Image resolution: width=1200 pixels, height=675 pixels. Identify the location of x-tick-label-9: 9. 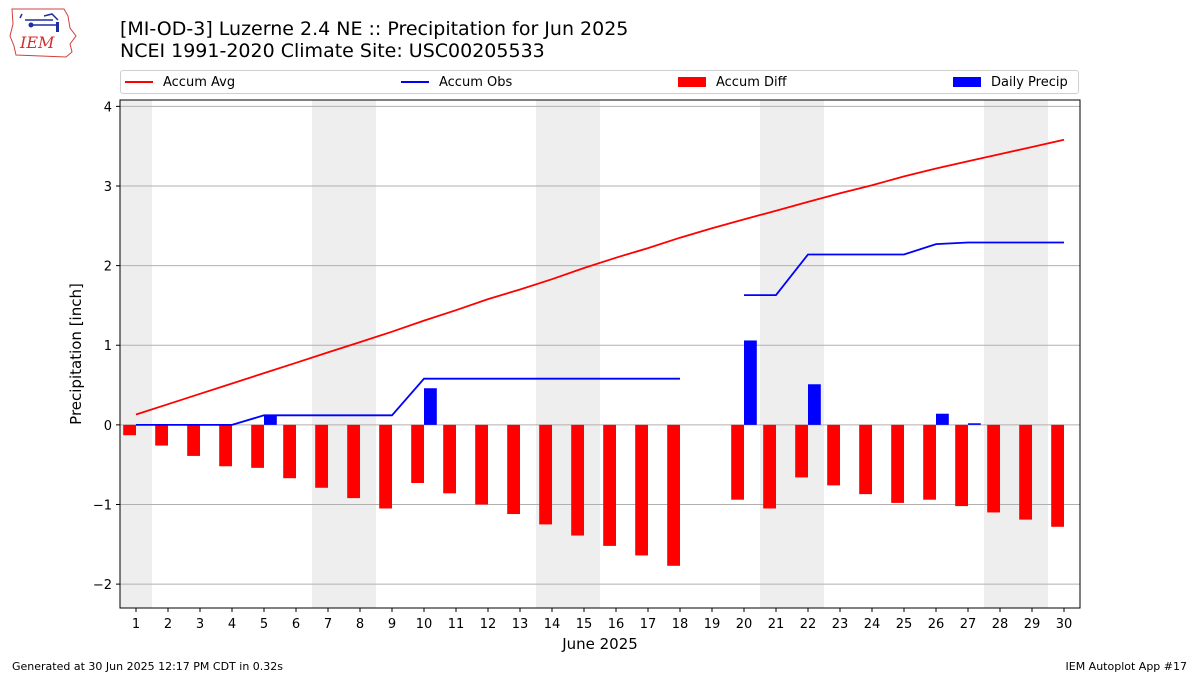
(392, 624).